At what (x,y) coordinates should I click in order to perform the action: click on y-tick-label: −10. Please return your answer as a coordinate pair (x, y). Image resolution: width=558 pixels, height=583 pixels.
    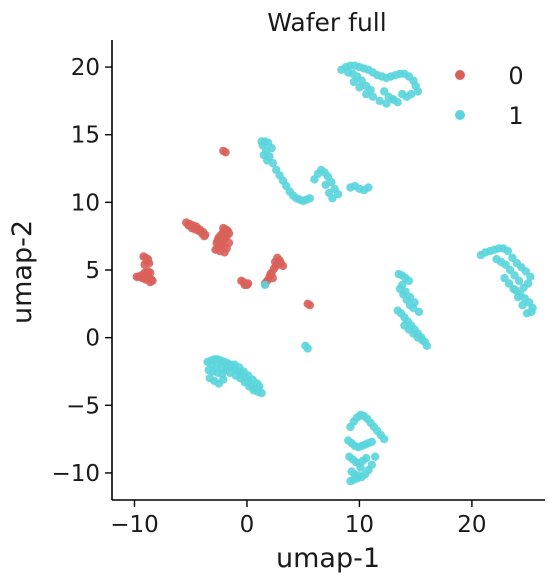
    Looking at the image, I should click on (75, 474).